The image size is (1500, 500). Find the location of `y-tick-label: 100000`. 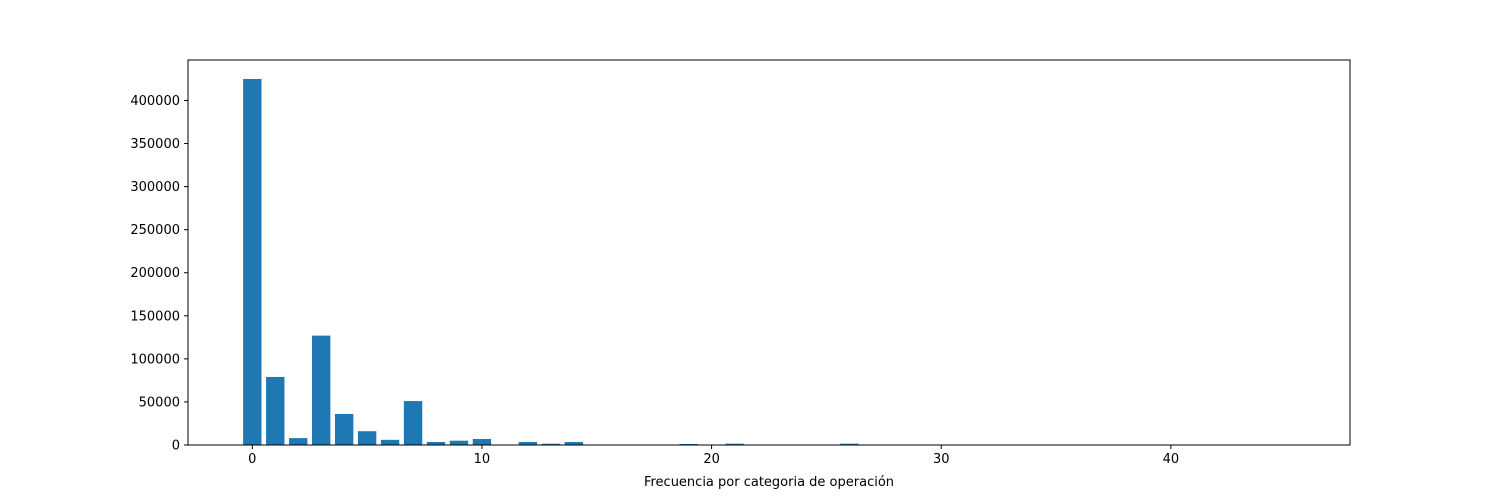

y-tick-label: 100000 is located at coordinates (155, 359).